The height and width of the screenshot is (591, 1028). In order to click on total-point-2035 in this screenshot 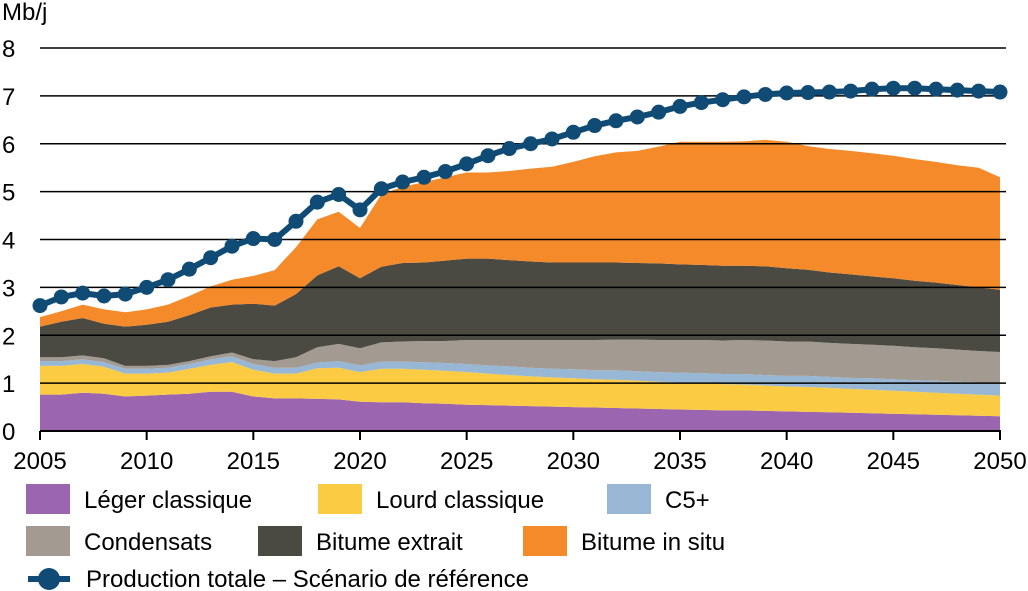, I will do `click(680, 106)`.